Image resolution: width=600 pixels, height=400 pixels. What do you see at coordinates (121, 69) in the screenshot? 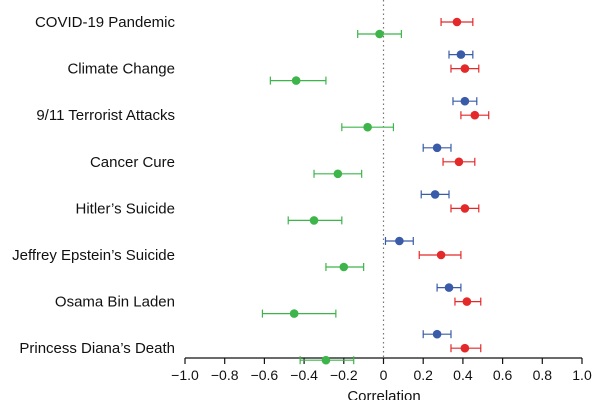
I see `category-label: Climate Change` at bounding box center [121, 69].